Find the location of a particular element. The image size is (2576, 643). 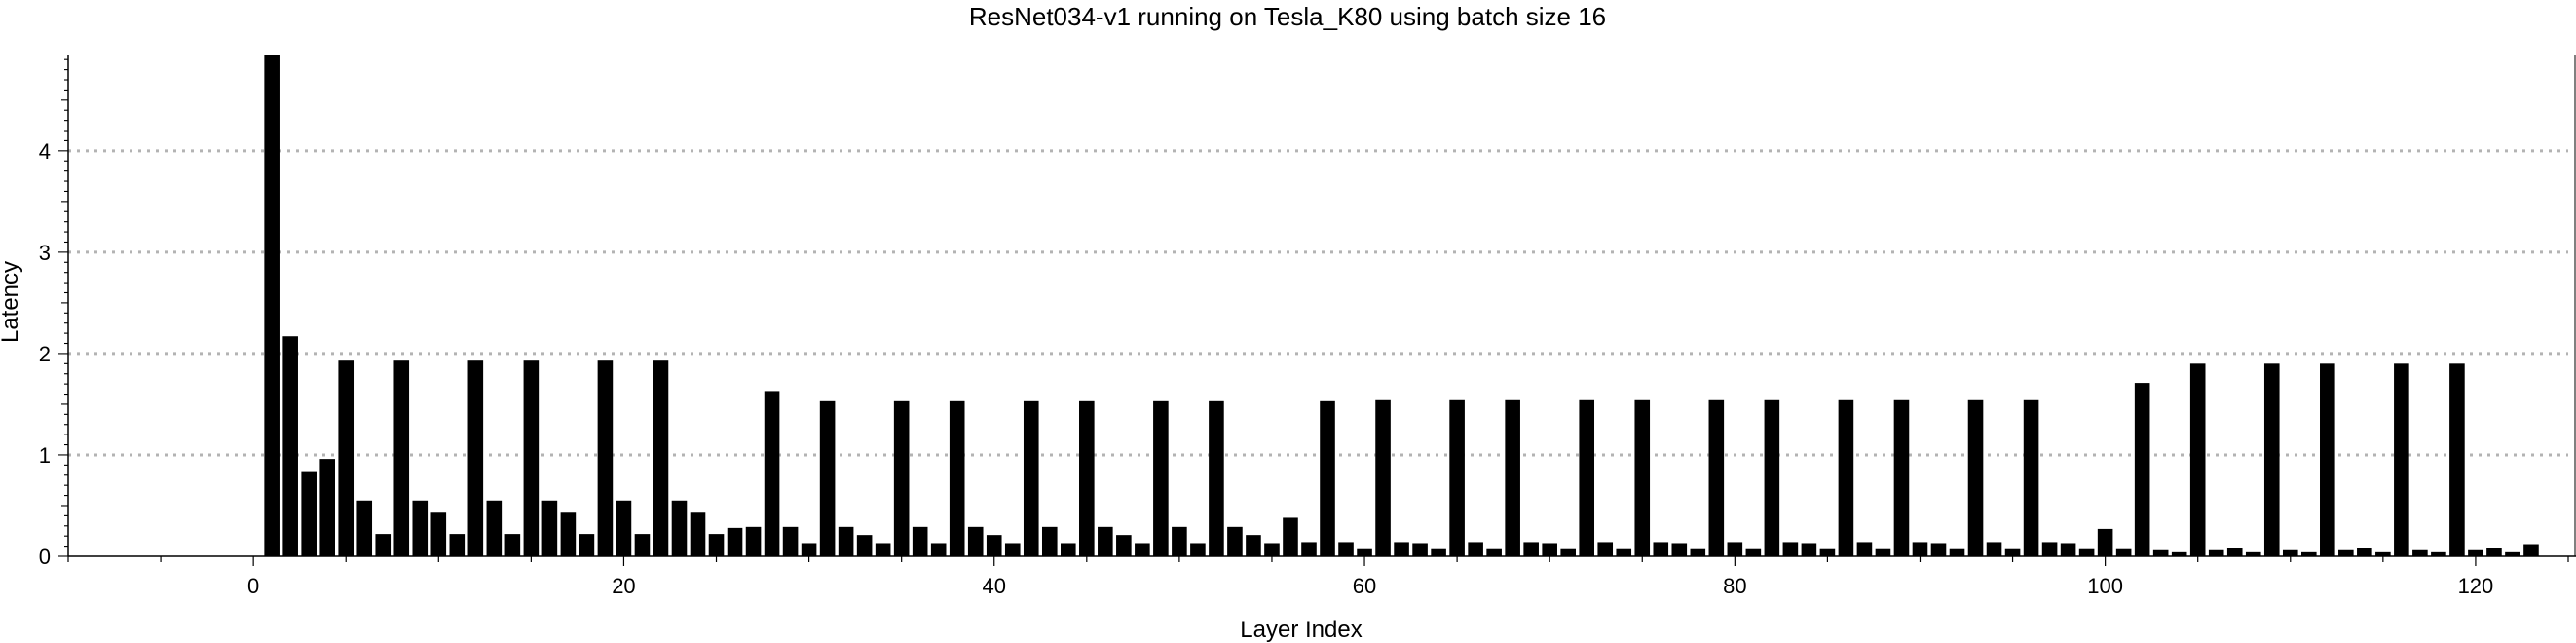

x-axis-label: Layer Index is located at coordinates (1301, 630).